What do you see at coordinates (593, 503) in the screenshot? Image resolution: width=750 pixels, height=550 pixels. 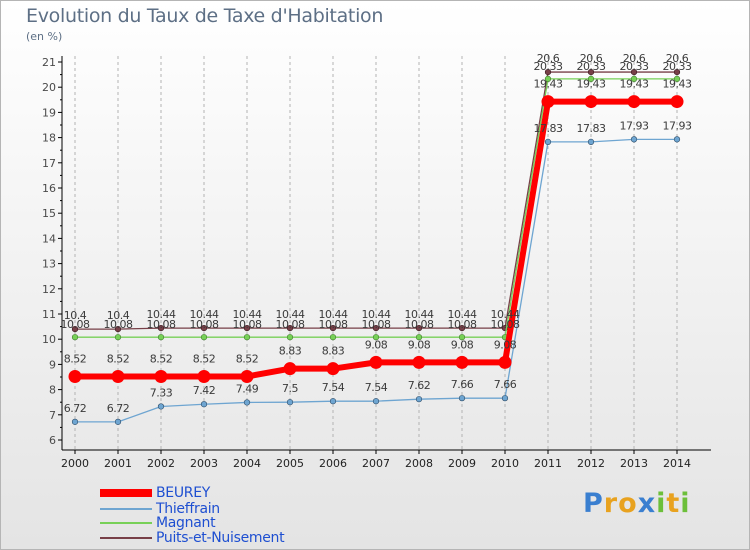 I see `logo-letter: P` at bounding box center [593, 503].